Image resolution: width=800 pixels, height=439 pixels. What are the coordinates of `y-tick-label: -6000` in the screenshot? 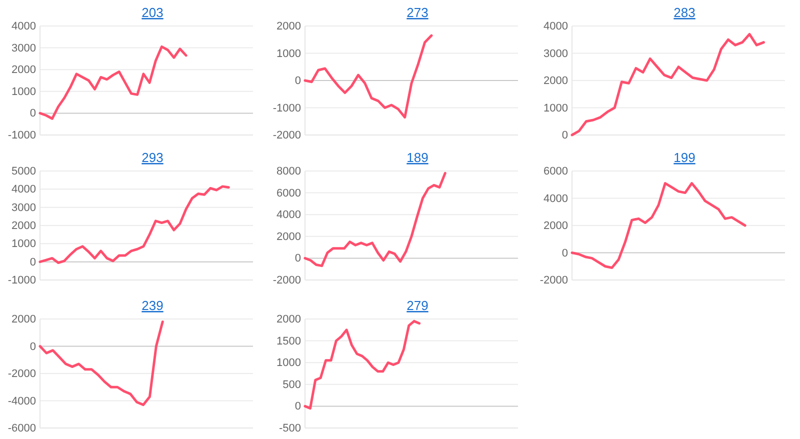 It's located at (22, 428).